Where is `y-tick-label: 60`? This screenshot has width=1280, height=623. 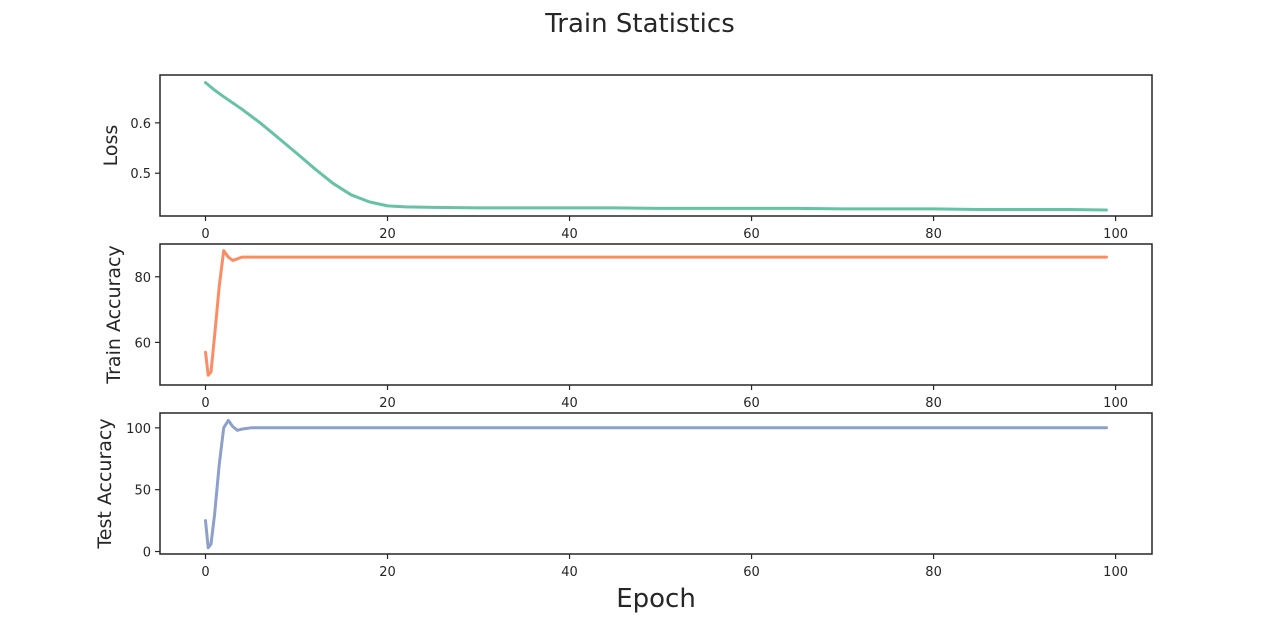 y-tick-label: 60 is located at coordinates (142, 343).